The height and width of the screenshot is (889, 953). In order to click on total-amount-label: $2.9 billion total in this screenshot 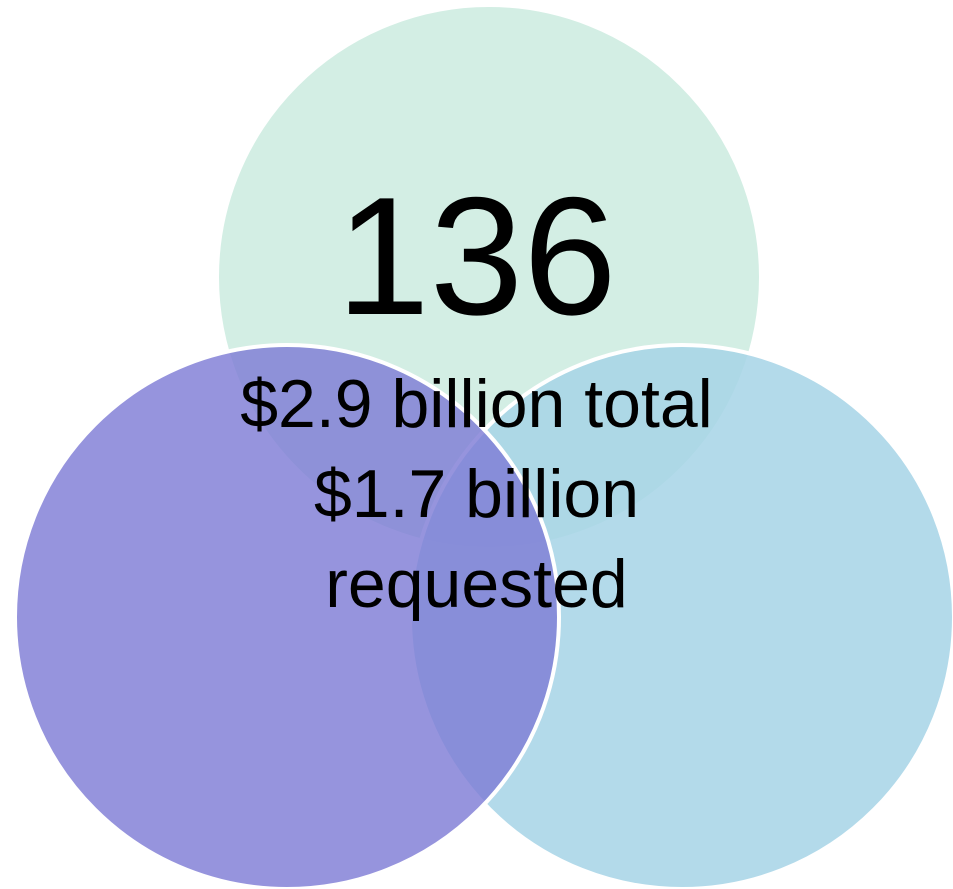, I will do `click(476, 404)`.